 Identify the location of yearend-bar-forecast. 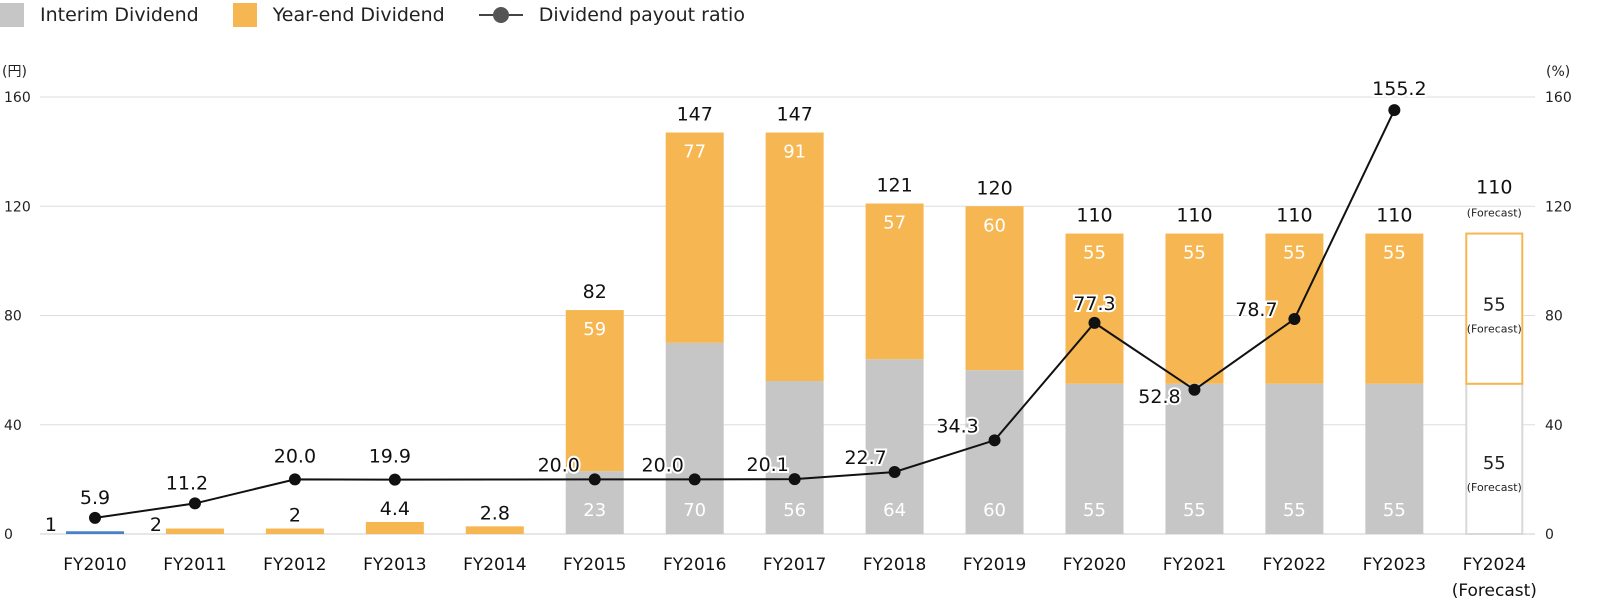
(1494, 308).